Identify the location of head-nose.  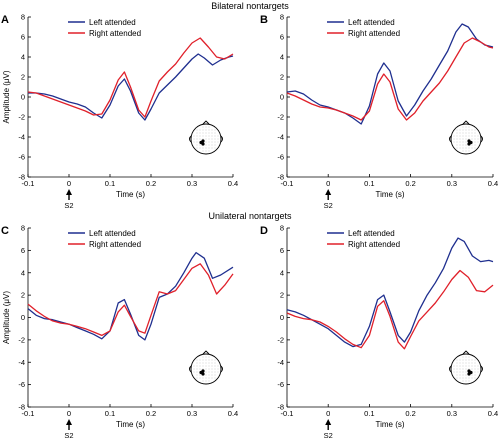
(206, 122).